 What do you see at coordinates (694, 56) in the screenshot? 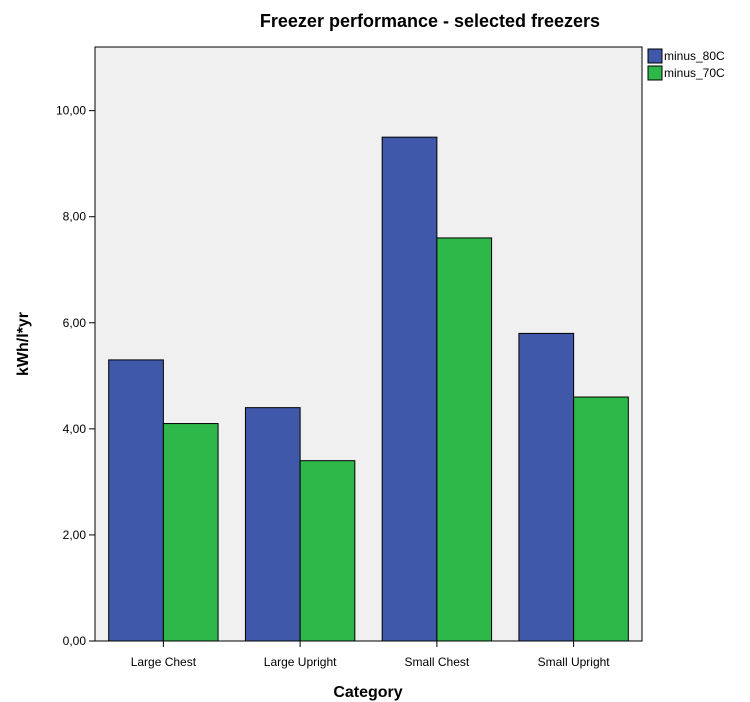
I see `legend-label-minus_80C: minus_80C` at bounding box center [694, 56].